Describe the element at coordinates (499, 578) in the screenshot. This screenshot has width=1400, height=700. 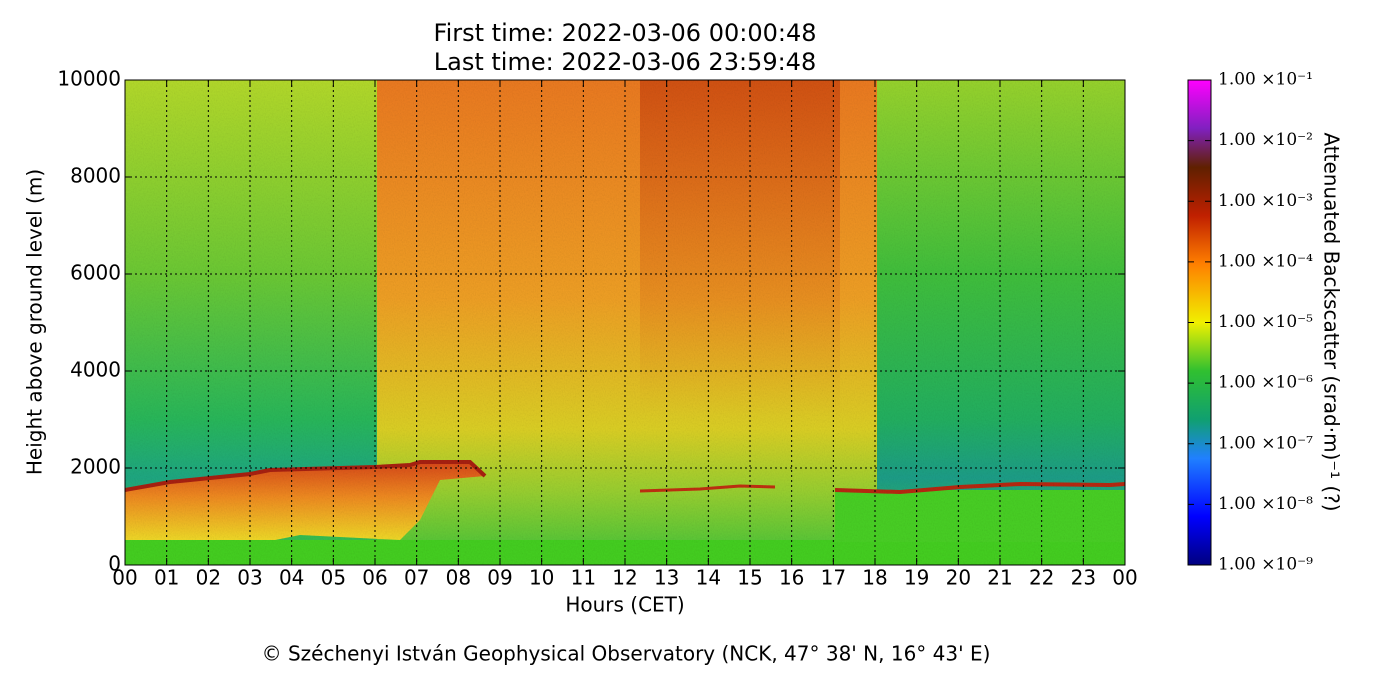
I see `x-tick-label: 09` at that location.